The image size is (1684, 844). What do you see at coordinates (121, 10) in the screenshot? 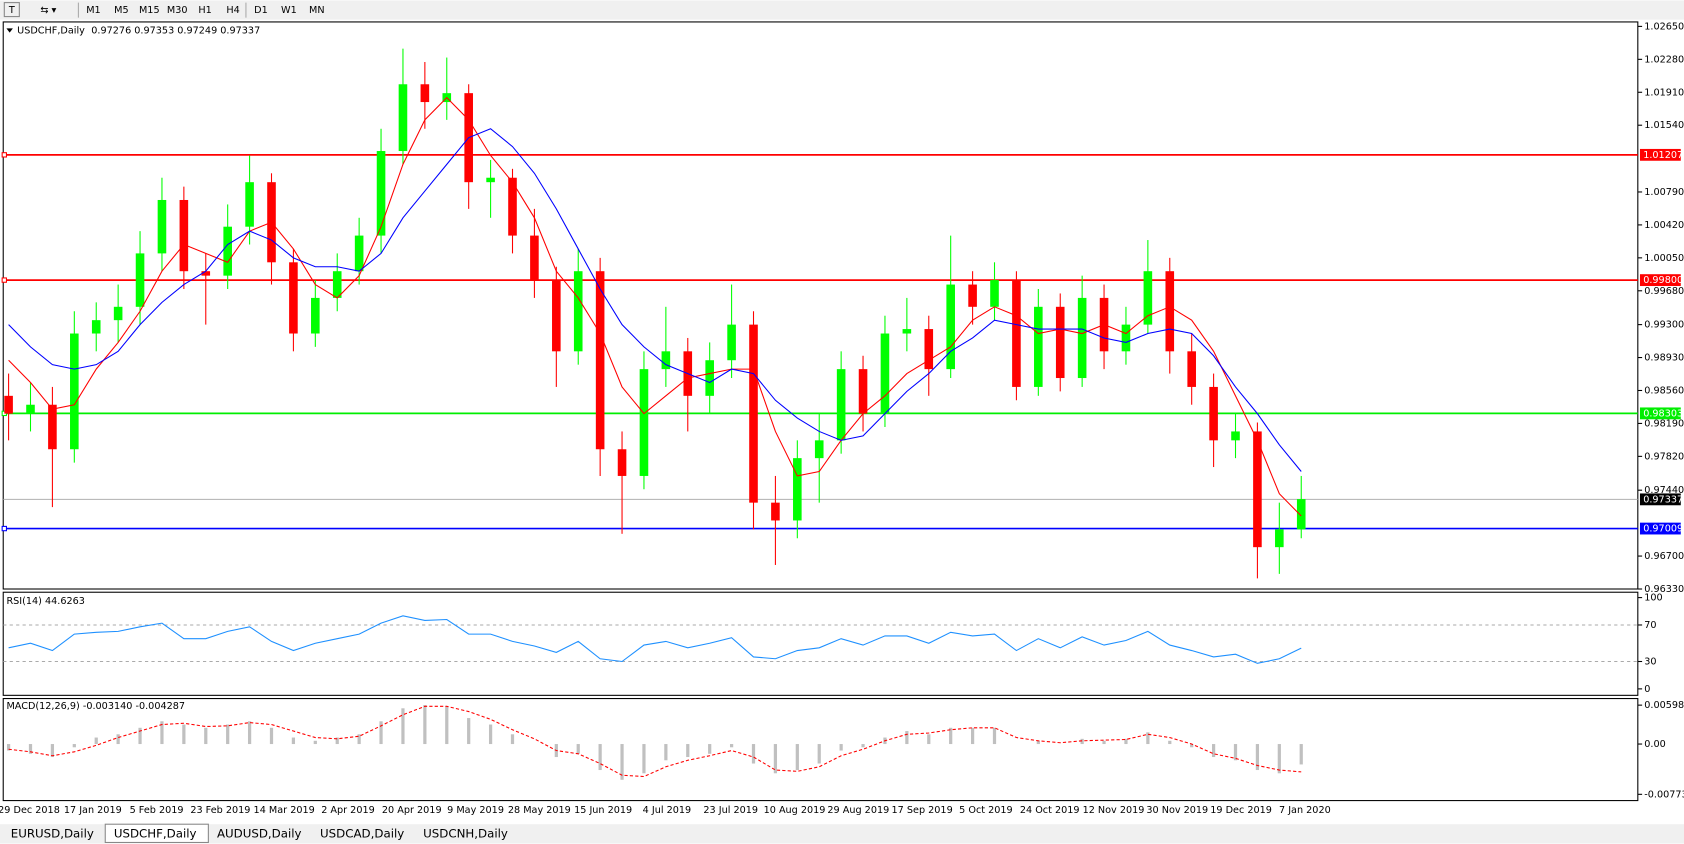
I see `timeframe-button: M5` at bounding box center [121, 10].